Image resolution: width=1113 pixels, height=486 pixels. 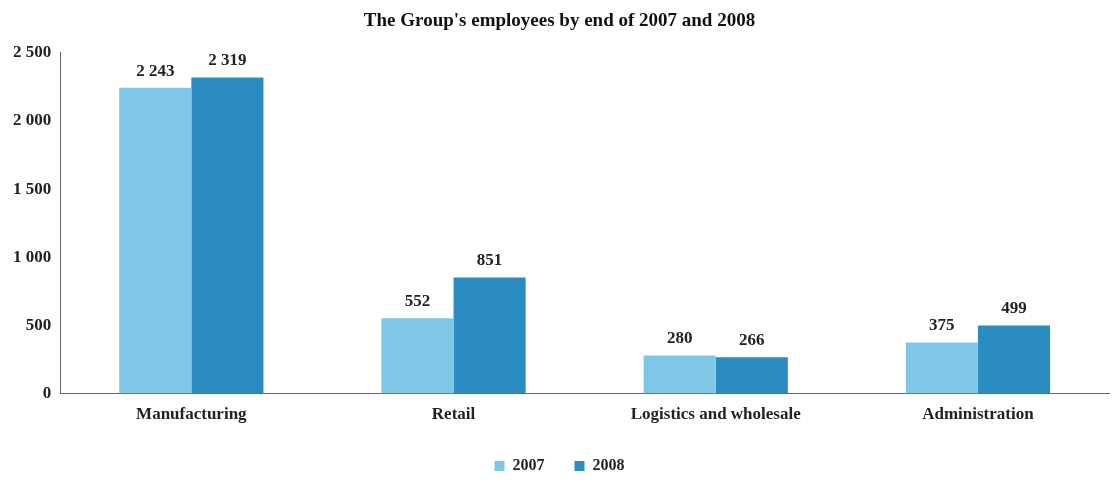 I want to click on y-tick-label: 500, so click(x=38, y=324).